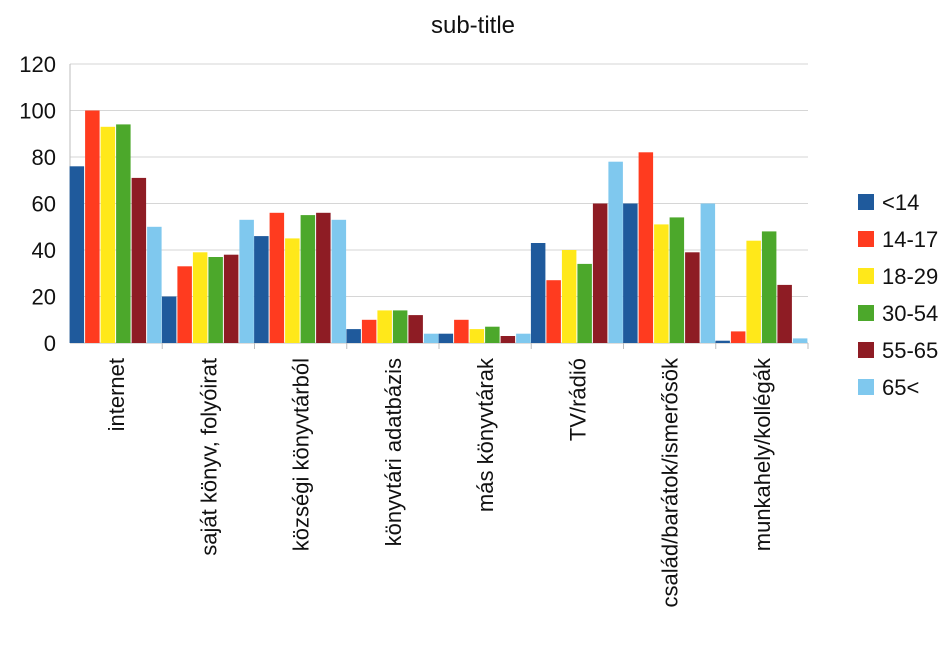 This screenshot has height=659, width=946. I want to click on y-tick-label: 20, so click(44, 297).